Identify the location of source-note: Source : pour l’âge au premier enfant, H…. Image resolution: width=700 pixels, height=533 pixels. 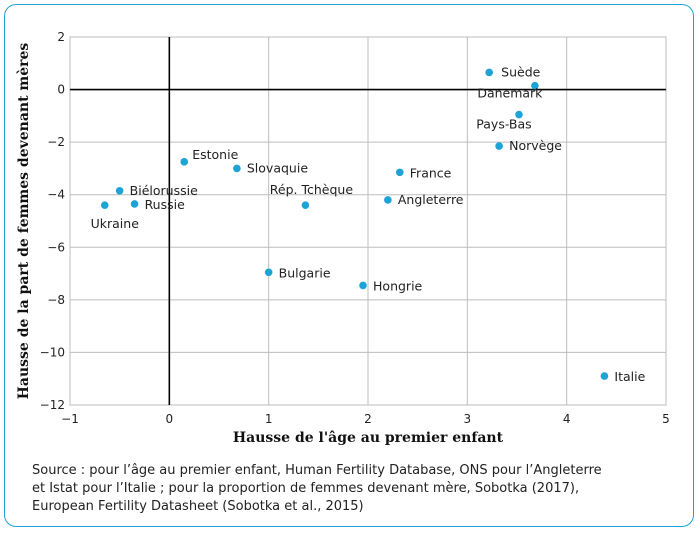
(317, 488).